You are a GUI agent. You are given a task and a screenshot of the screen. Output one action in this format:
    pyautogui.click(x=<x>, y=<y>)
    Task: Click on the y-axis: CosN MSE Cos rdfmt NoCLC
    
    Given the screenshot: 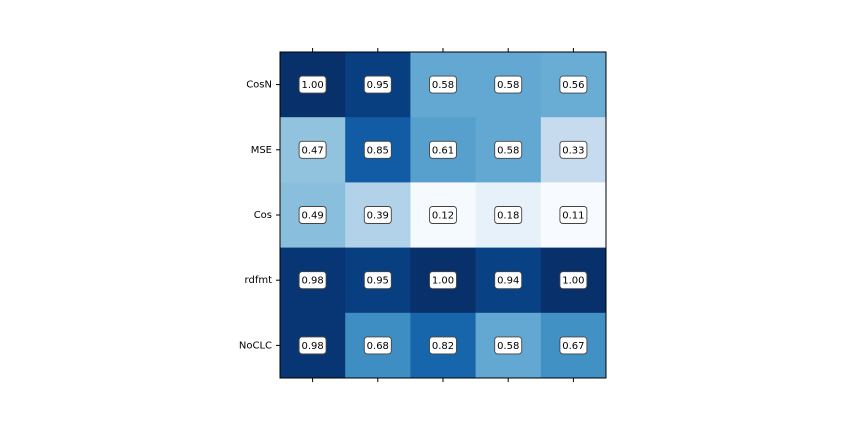 What is the action you would take?
    pyautogui.click(x=259, y=215)
    